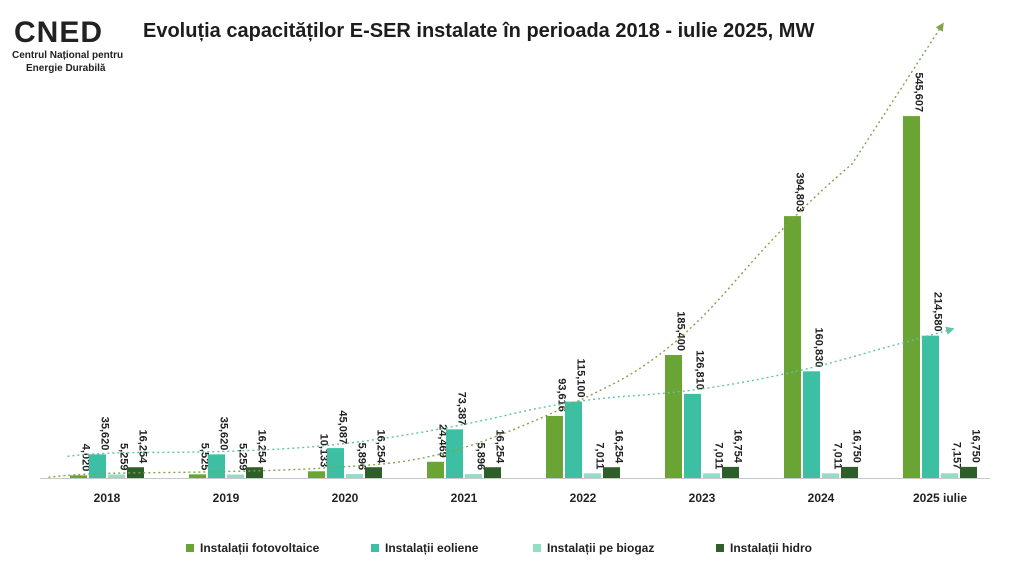 This screenshot has width=1024, height=579. What do you see at coordinates (205, 457) in the screenshot?
I see `data-label-fotovoltaice-1: 5,525` at bounding box center [205, 457].